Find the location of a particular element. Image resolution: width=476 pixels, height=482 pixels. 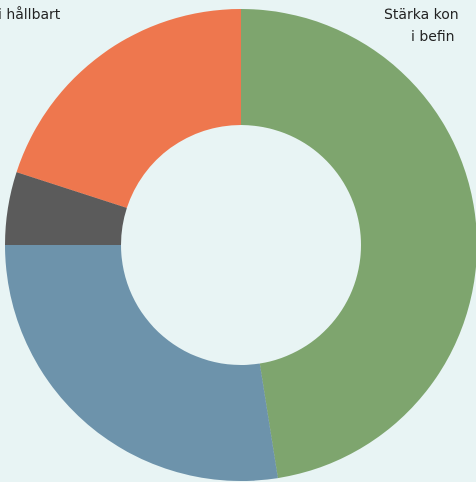

donut-slice is located at coordinates (66, 208).